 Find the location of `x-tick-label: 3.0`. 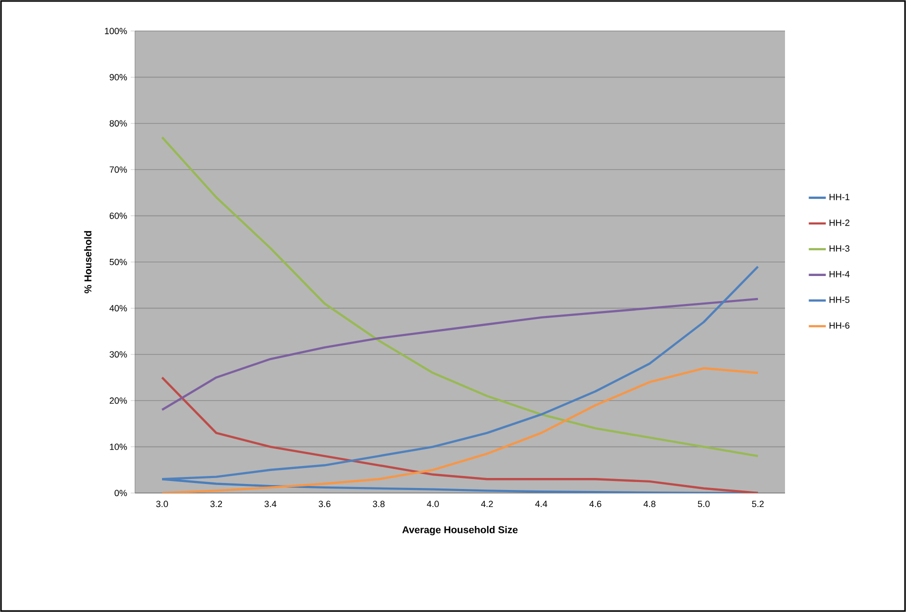

x-tick-label: 3.0 is located at coordinates (162, 504).